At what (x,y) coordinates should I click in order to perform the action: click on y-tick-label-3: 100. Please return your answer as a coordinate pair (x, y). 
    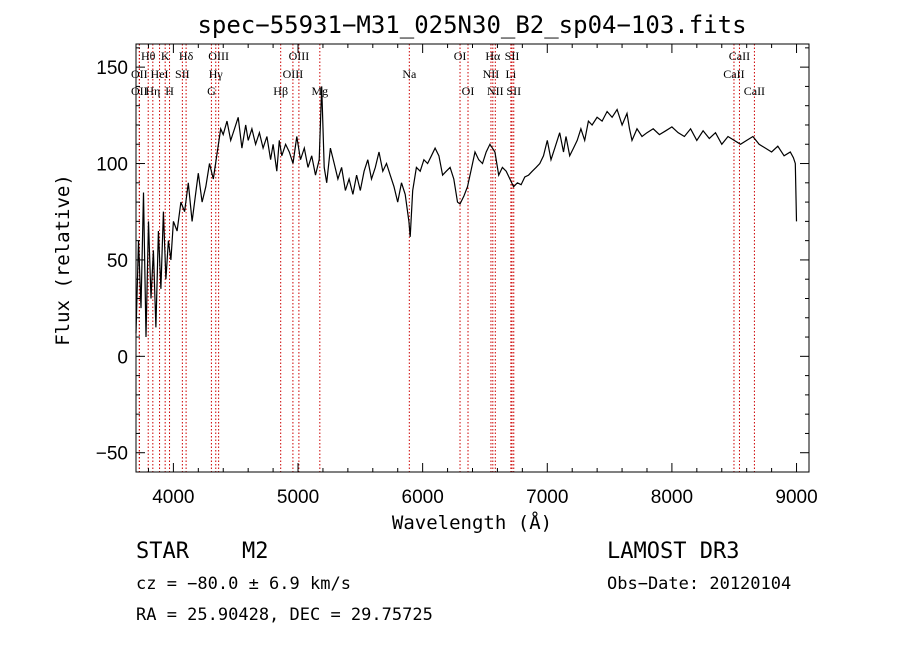
    Looking at the image, I should click on (112, 165).